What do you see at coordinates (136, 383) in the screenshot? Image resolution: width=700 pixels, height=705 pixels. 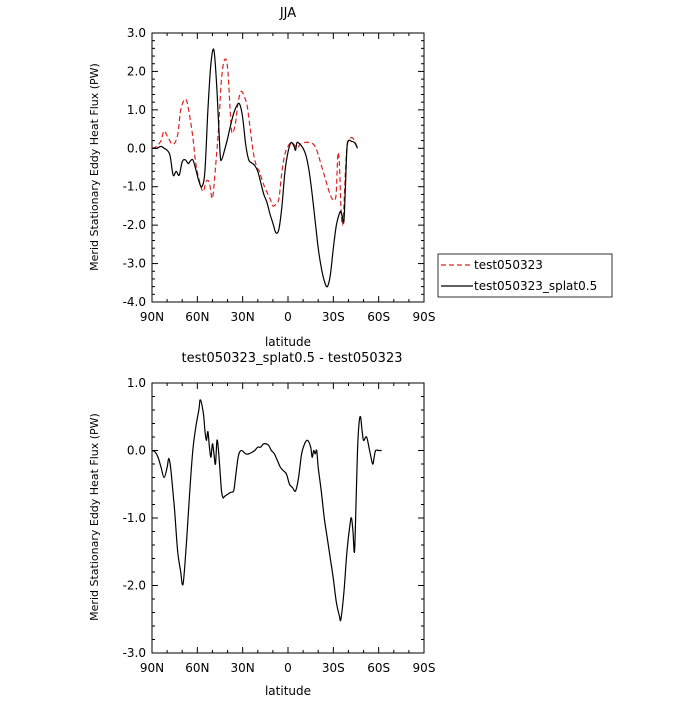 I see `bottom-y-tick-label: 1.0` at bounding box center [136, 383].